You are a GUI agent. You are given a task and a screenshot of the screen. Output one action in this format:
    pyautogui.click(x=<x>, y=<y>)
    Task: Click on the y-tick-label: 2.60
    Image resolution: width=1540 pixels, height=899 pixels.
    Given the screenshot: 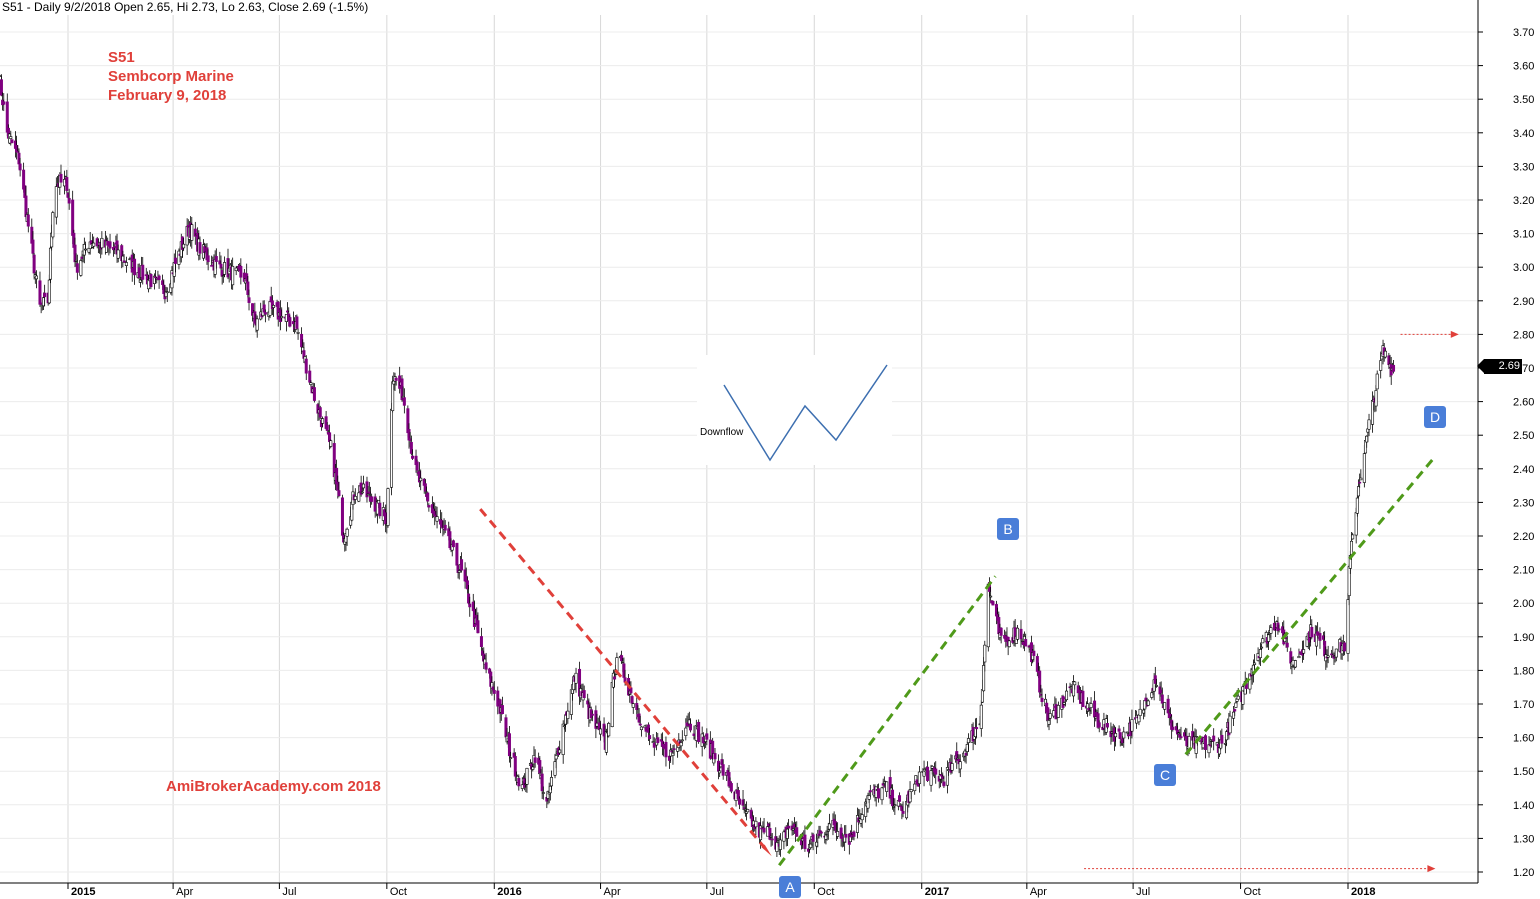 What is the action you would take?
    pyautogui.click(x=1523, y=403)
    